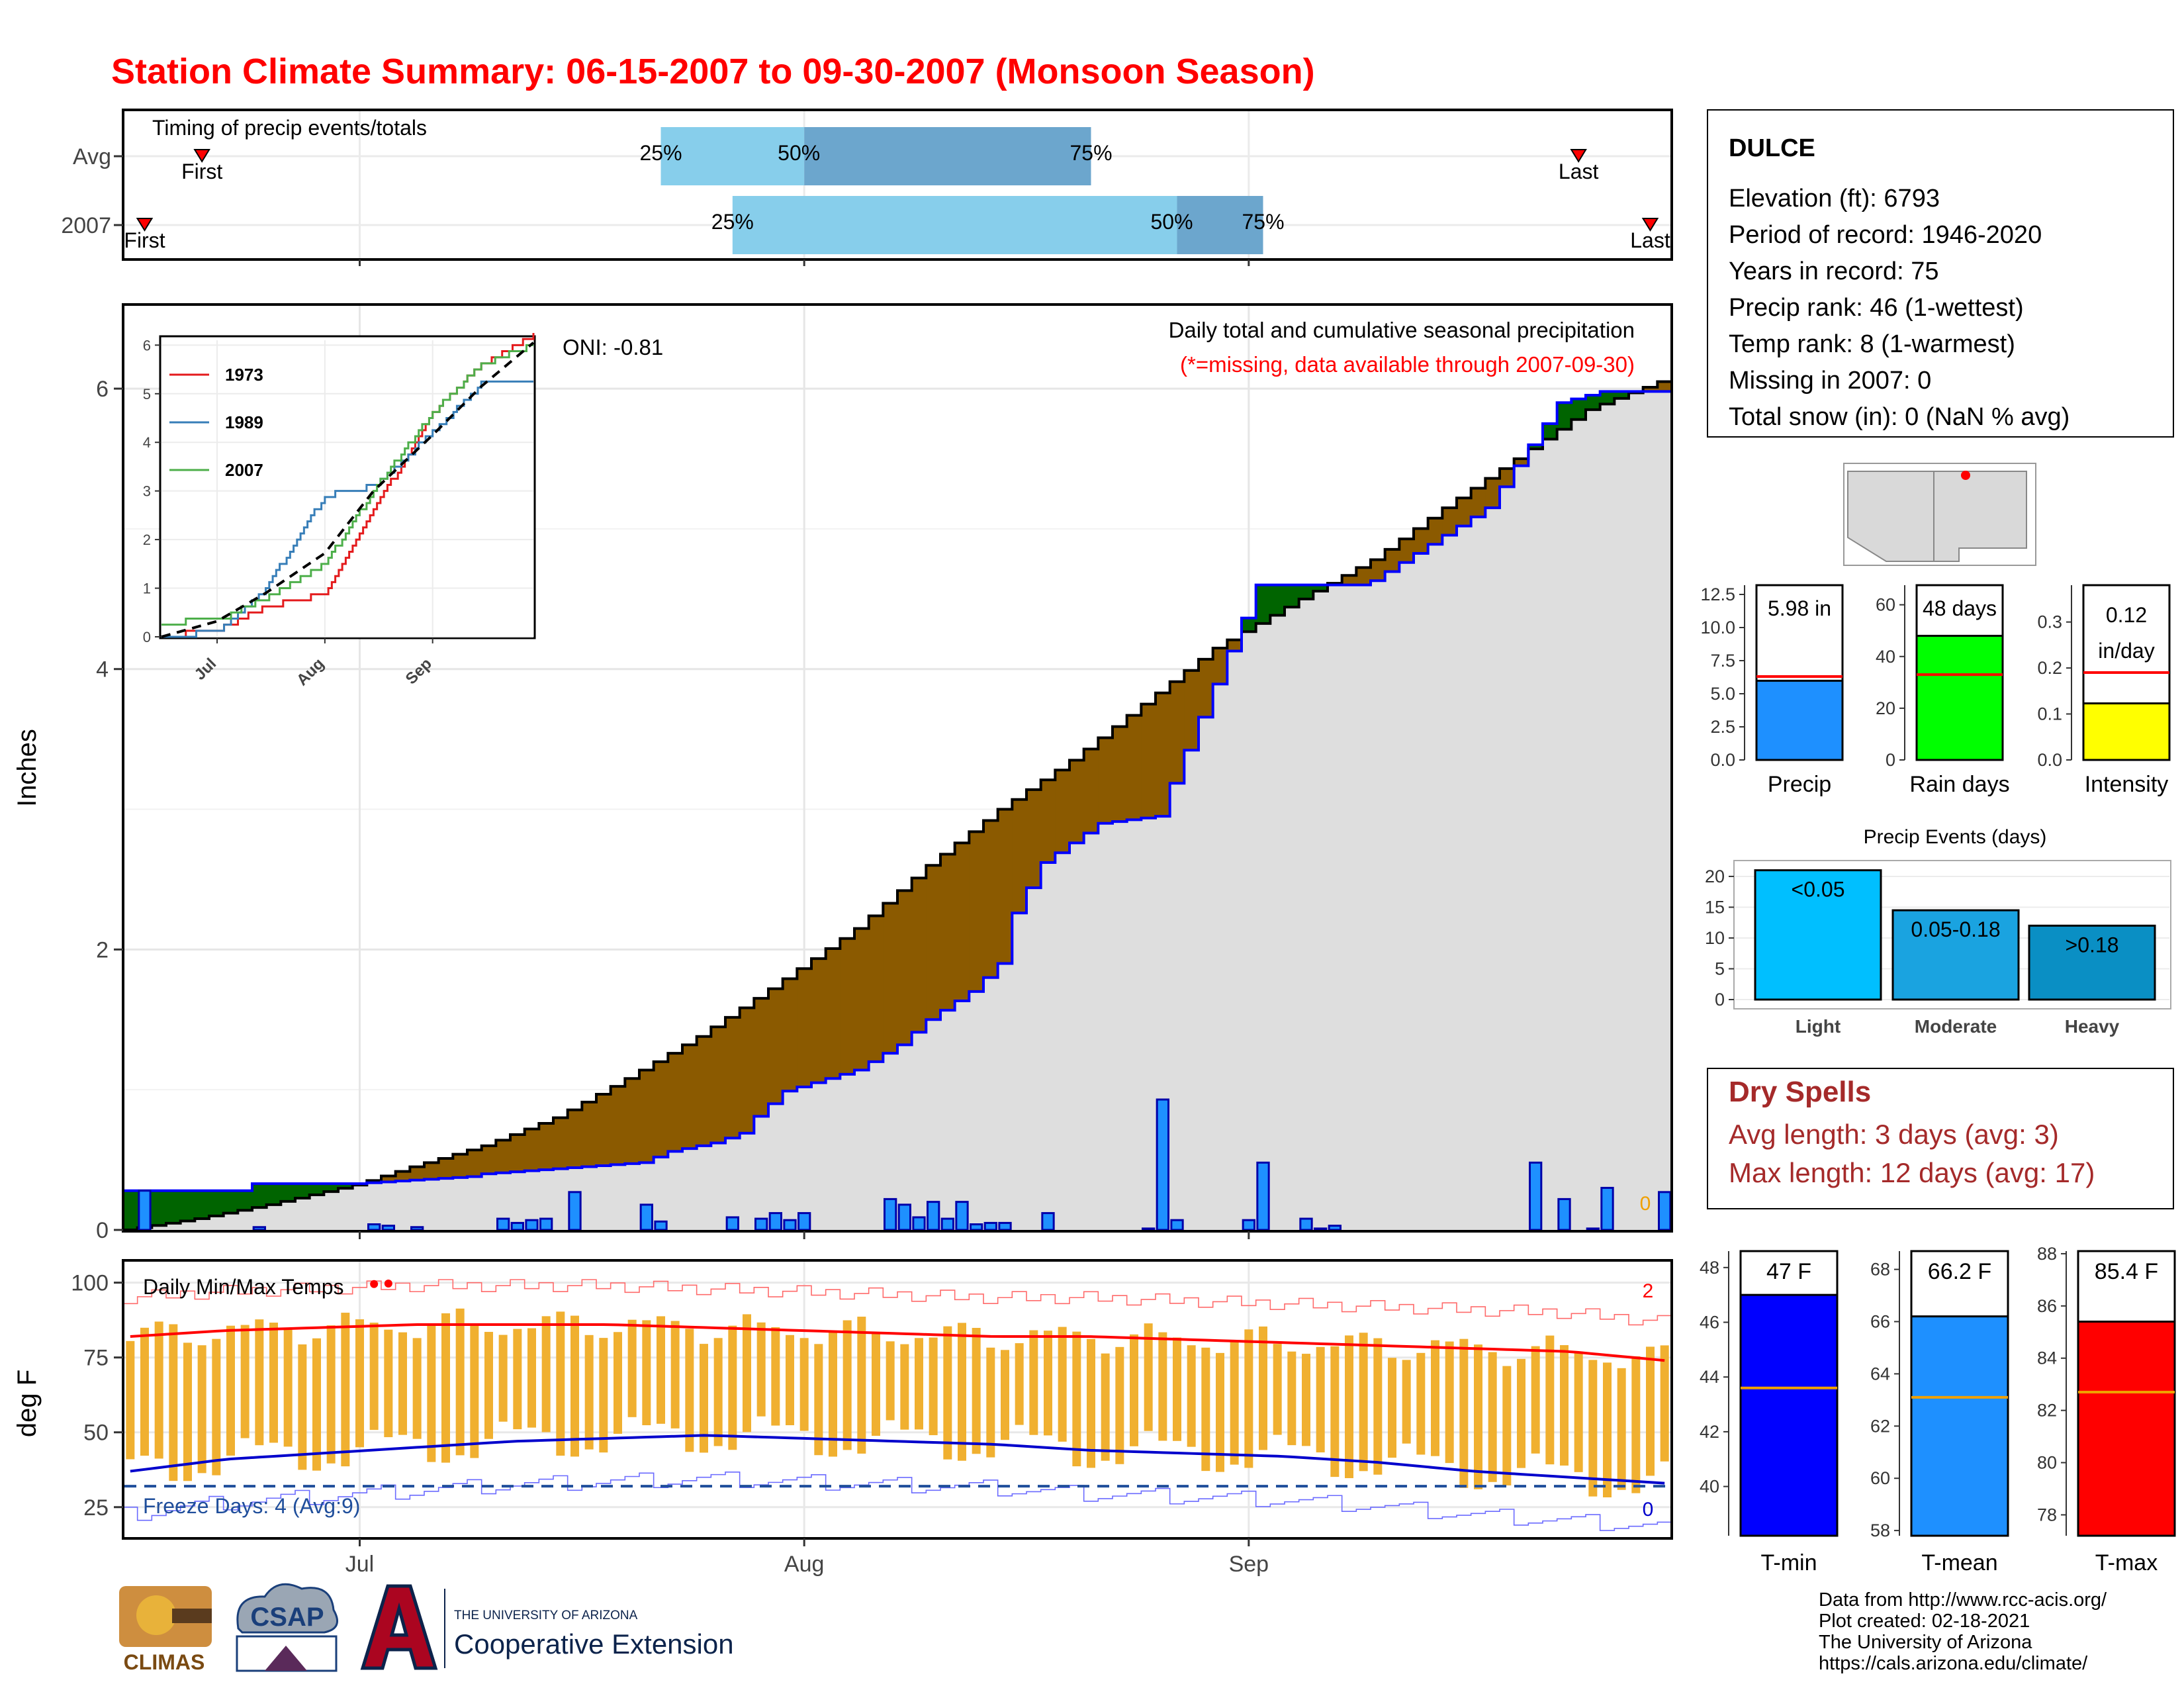  I want to click on temperature-gridlines, so click(897, 1399).